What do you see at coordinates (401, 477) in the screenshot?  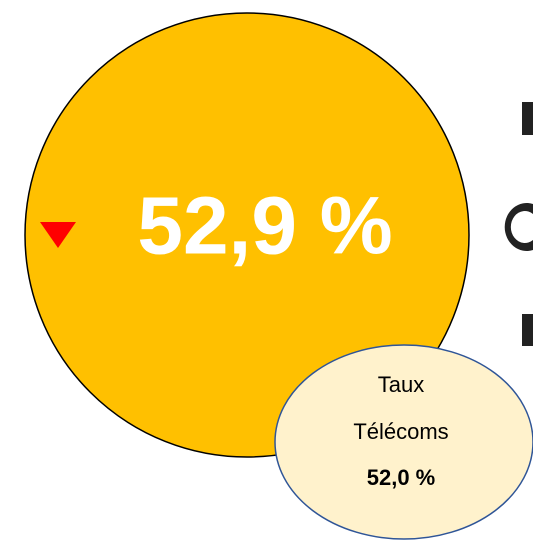 I see `reference-value: 52,0 %` at bounding box center [401, 477].